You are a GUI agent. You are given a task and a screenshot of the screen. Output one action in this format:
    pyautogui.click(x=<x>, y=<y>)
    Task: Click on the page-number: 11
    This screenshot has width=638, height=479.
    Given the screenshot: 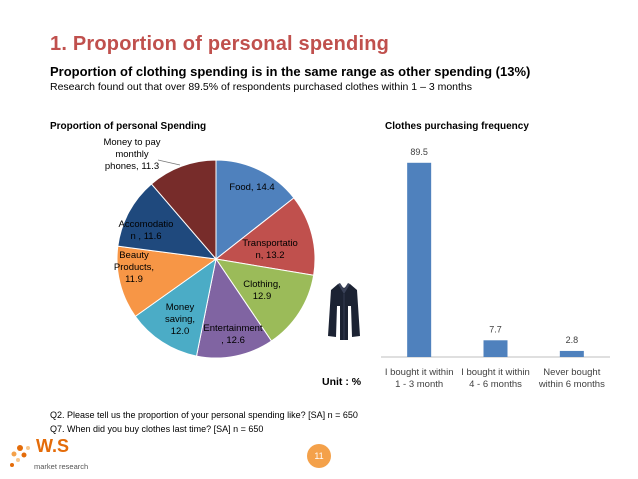 What is the action you would take?
    pyautogui.click(x=319, y=456)
    